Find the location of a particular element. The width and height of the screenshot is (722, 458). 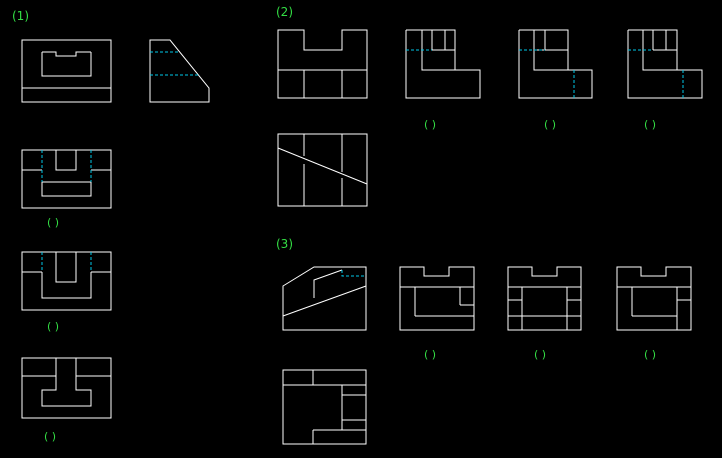

p1-option-a is located at coordinates (66, 179).